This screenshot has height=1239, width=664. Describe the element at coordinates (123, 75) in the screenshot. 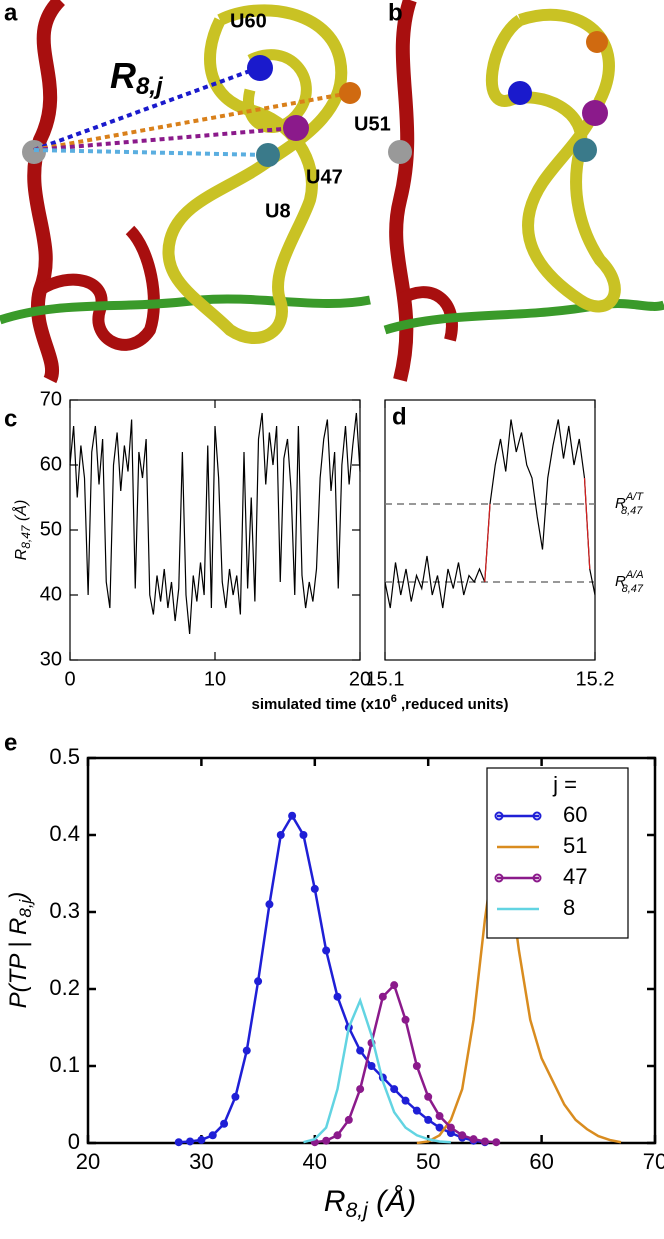

I see `distance-symbol: R` at that location.